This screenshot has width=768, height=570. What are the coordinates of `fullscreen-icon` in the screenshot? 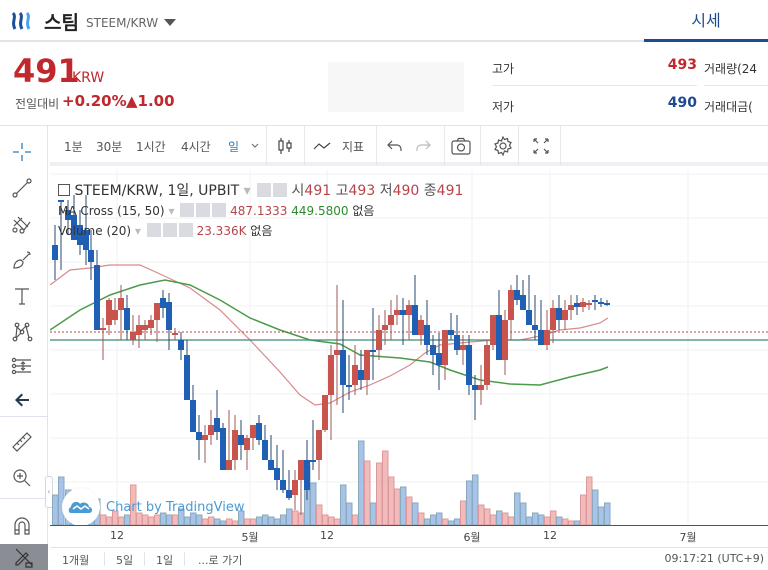 It's located at (541, 146).